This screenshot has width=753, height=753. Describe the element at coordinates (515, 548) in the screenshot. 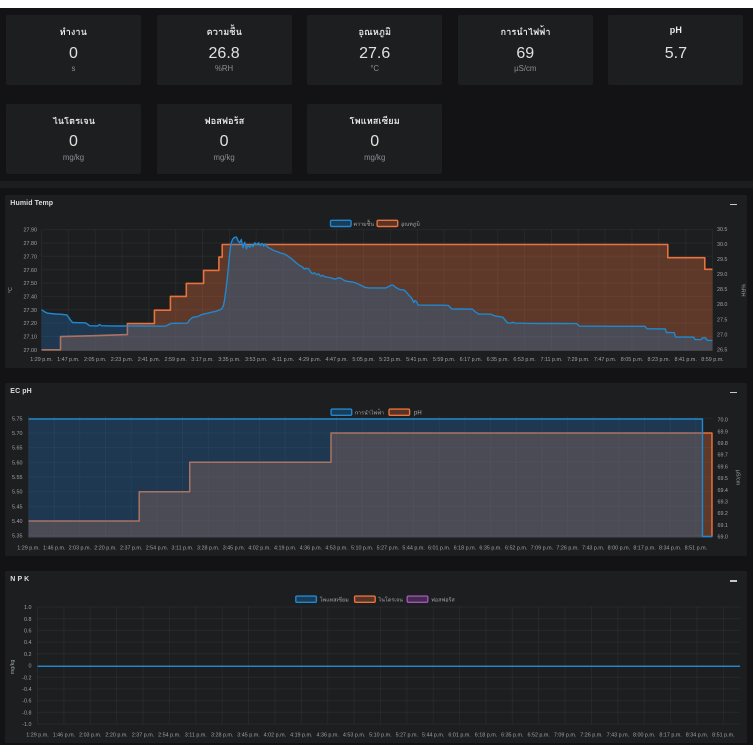

I see `svg-text: 6:52 p.m.` at that location.